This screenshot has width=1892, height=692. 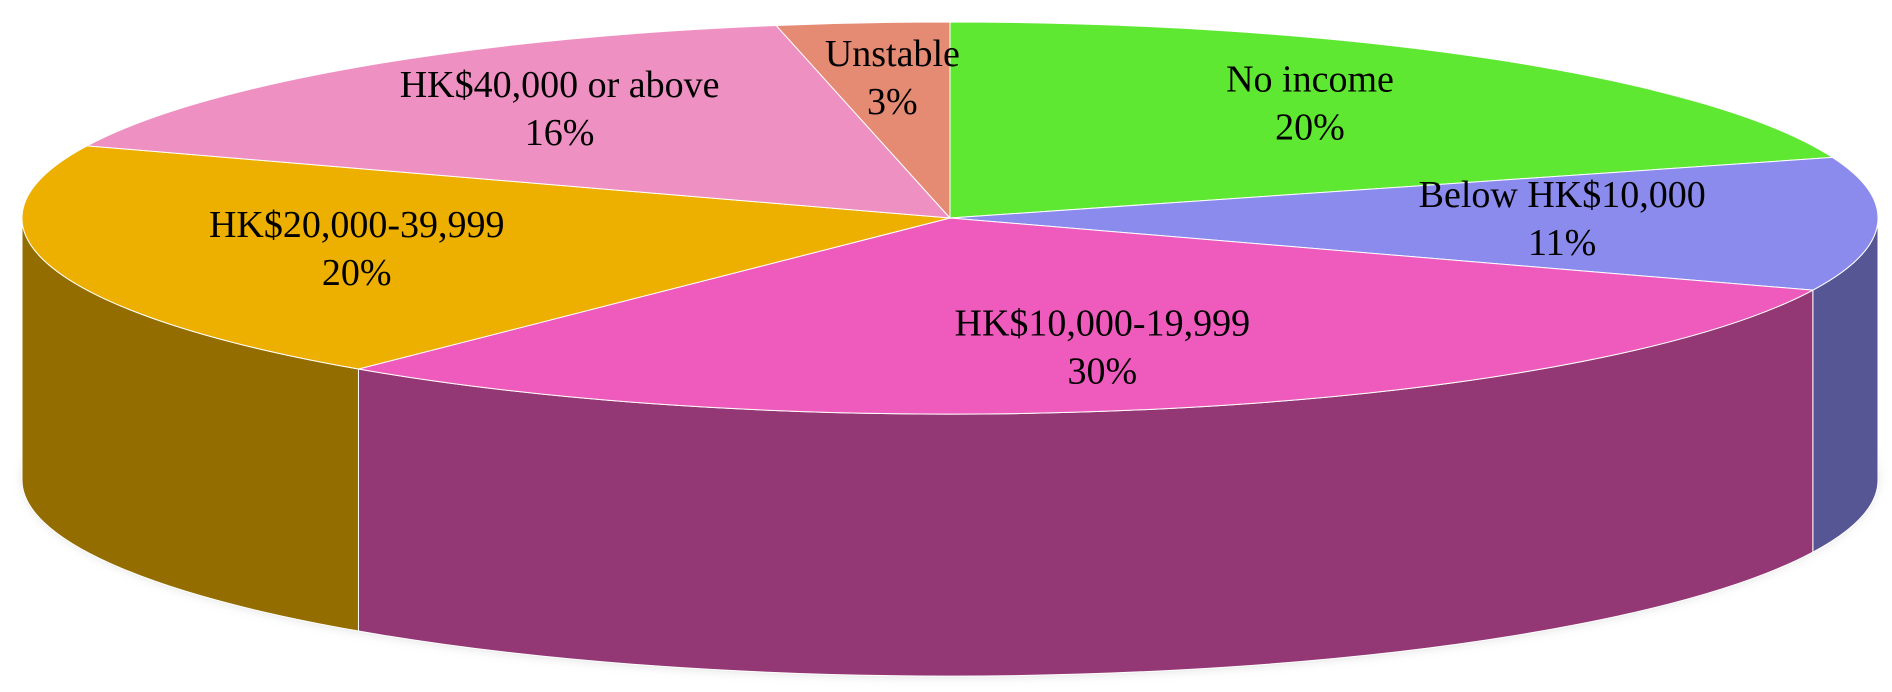 I want to click on slice-label: Below HK$10,000, so click(x=1562, y=195).